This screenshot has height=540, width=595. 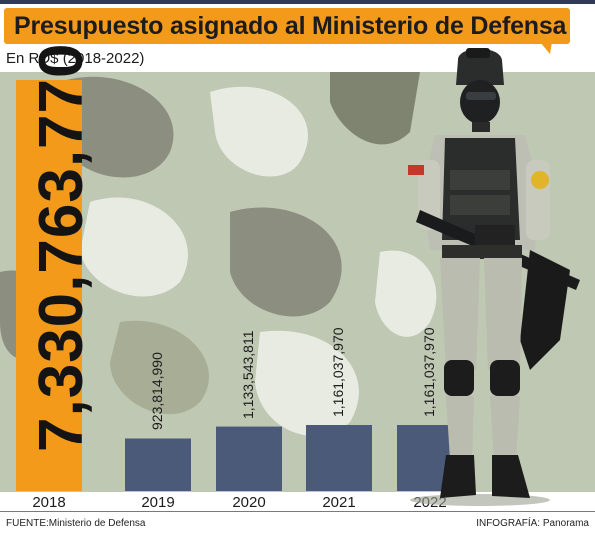 What do you see at coordinates (49, 285) in the screenshot?
I see `bar-2018` at bounding box center [49, 285].